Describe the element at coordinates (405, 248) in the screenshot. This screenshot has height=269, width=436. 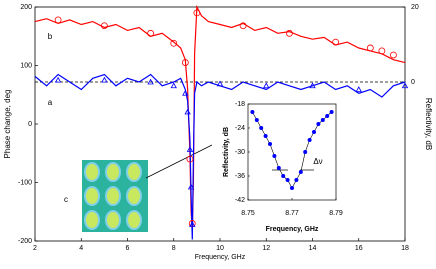
I see `x-tick-label: 18` at that location.